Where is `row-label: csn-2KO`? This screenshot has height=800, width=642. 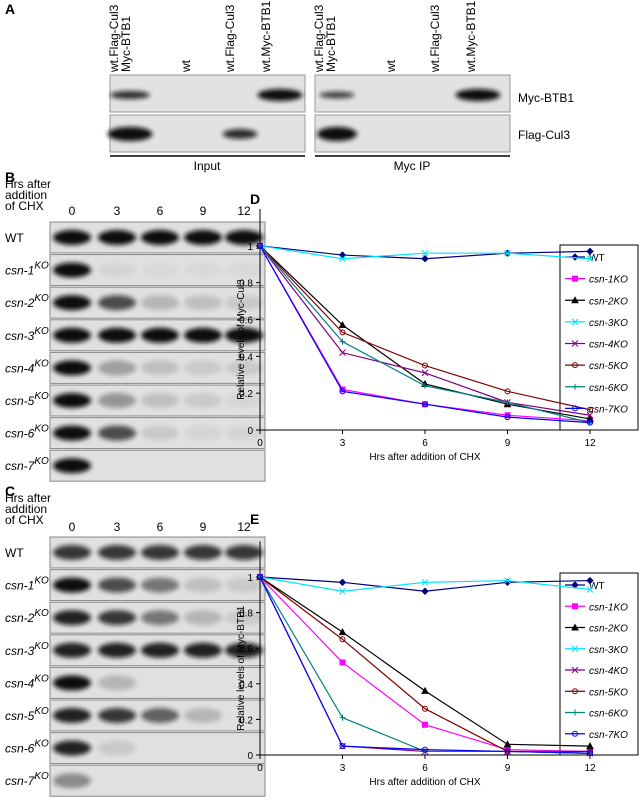 row-label: csn-2KO is located at coordinates (27, 616).